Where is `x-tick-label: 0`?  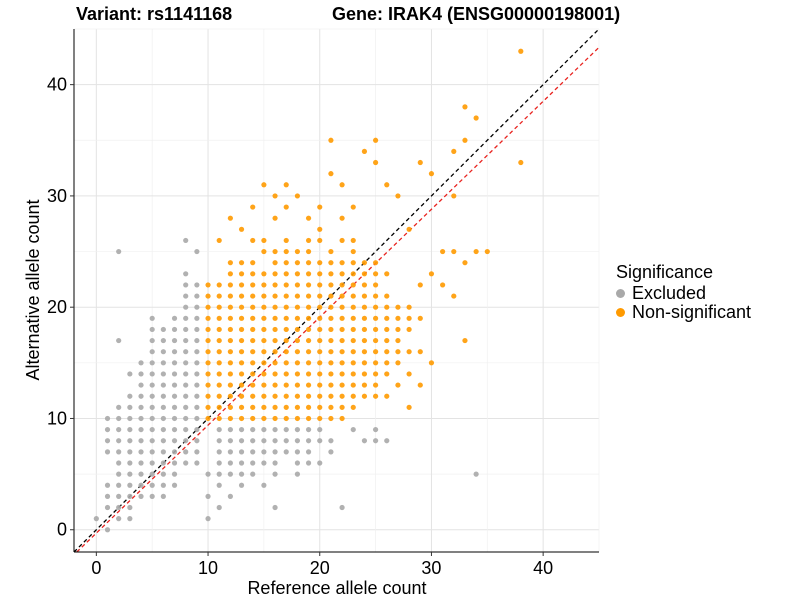 x-tick-label: 0 is located at coordinates (96, 568).